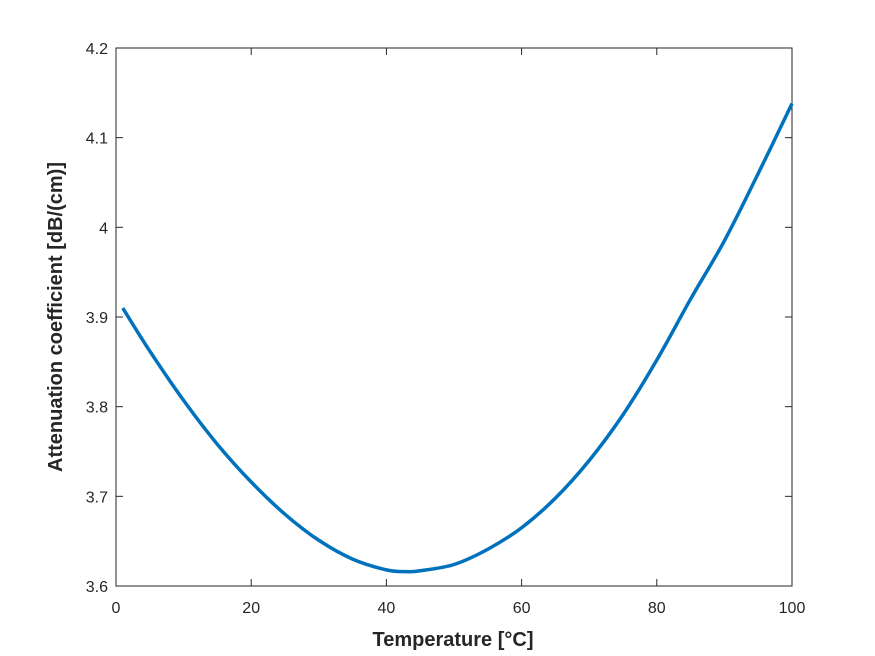  Describe the element at coordinates (116, 608) in the screenshot. I see `x-tick-label: 0` at that location.